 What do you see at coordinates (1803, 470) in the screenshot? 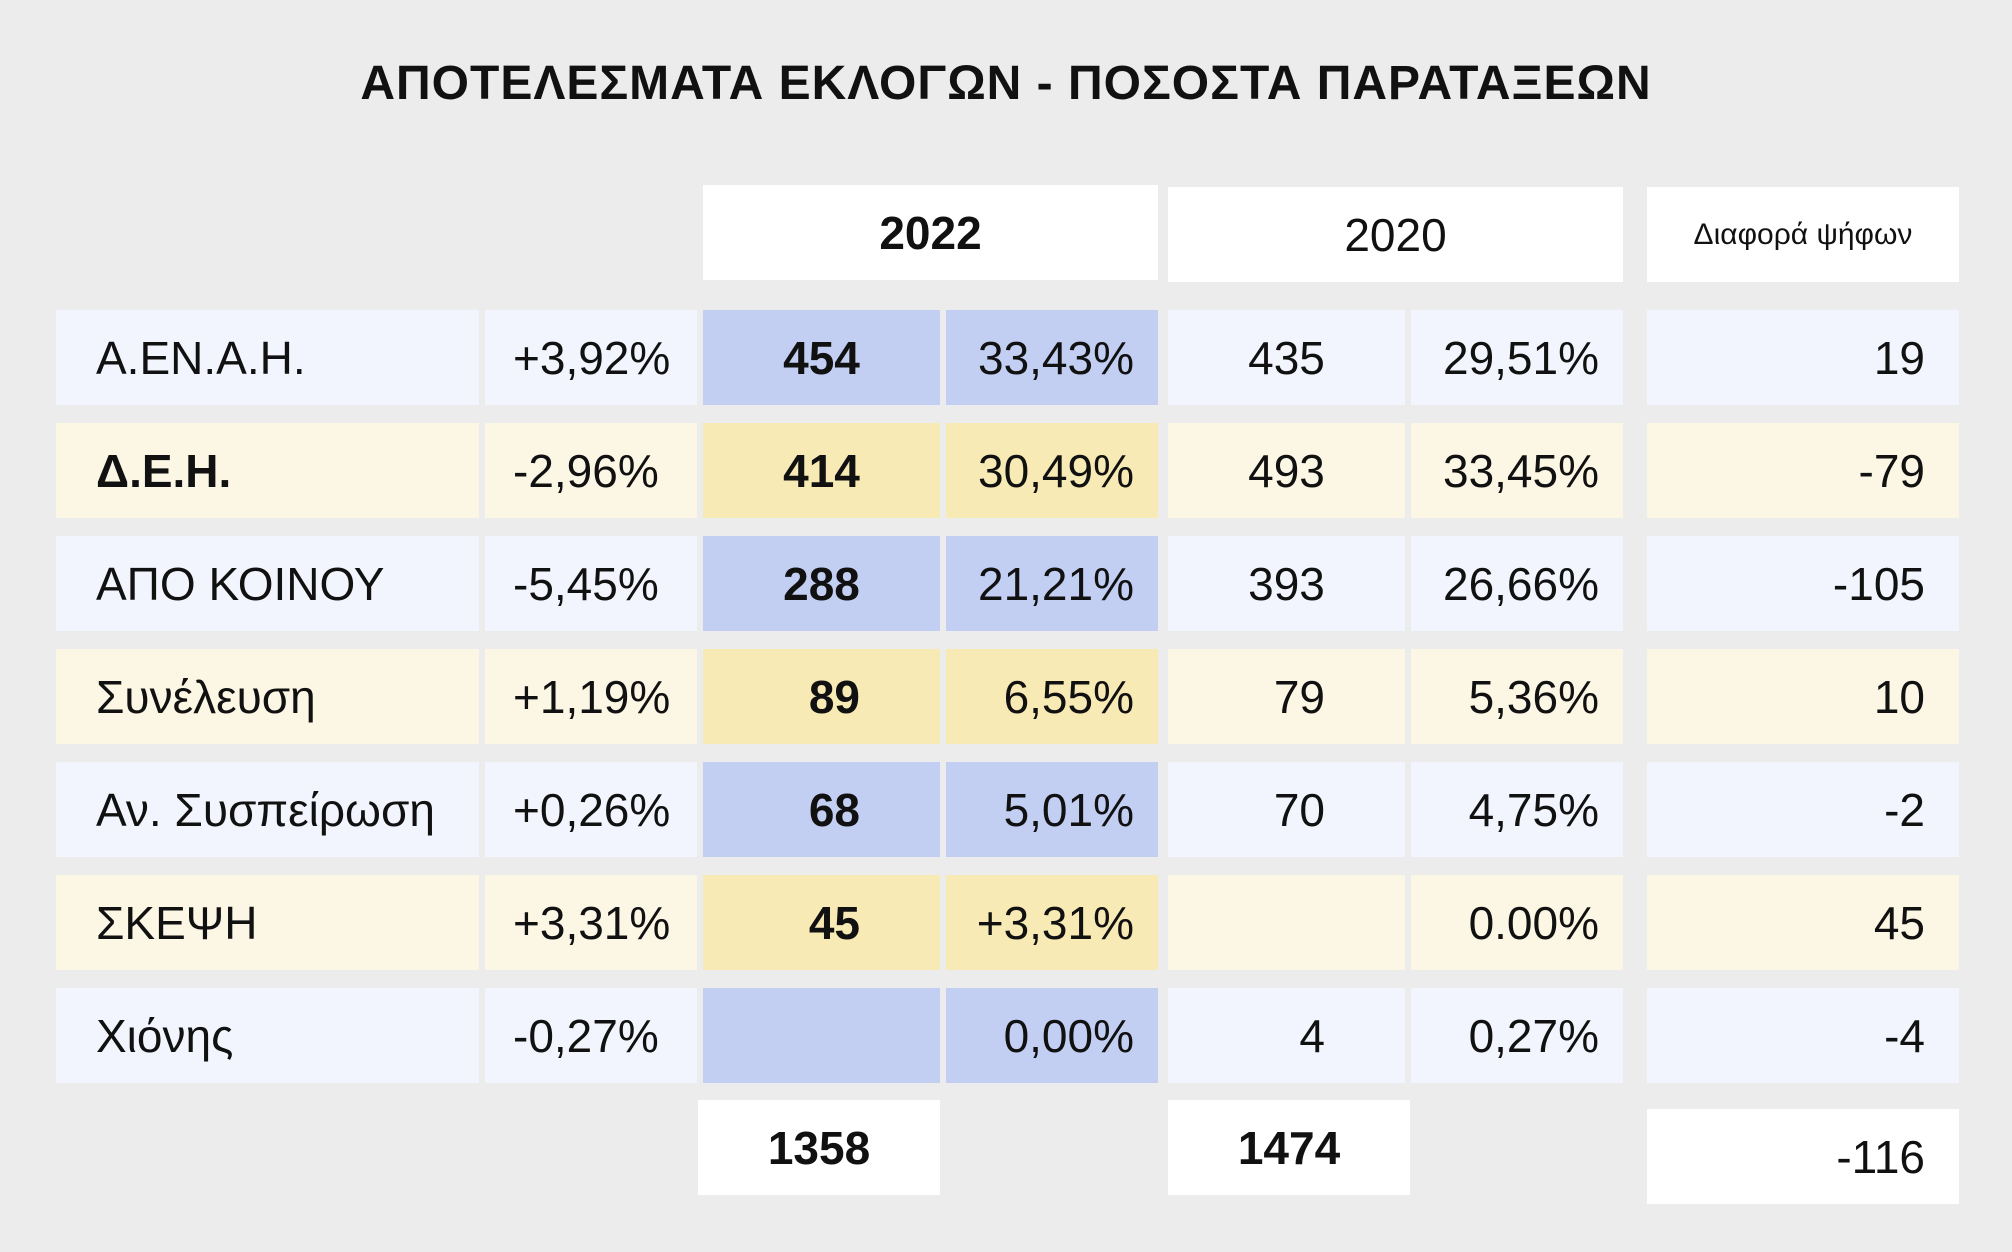
I see `vote-diff: -79` at bounding box center [1803, 470].